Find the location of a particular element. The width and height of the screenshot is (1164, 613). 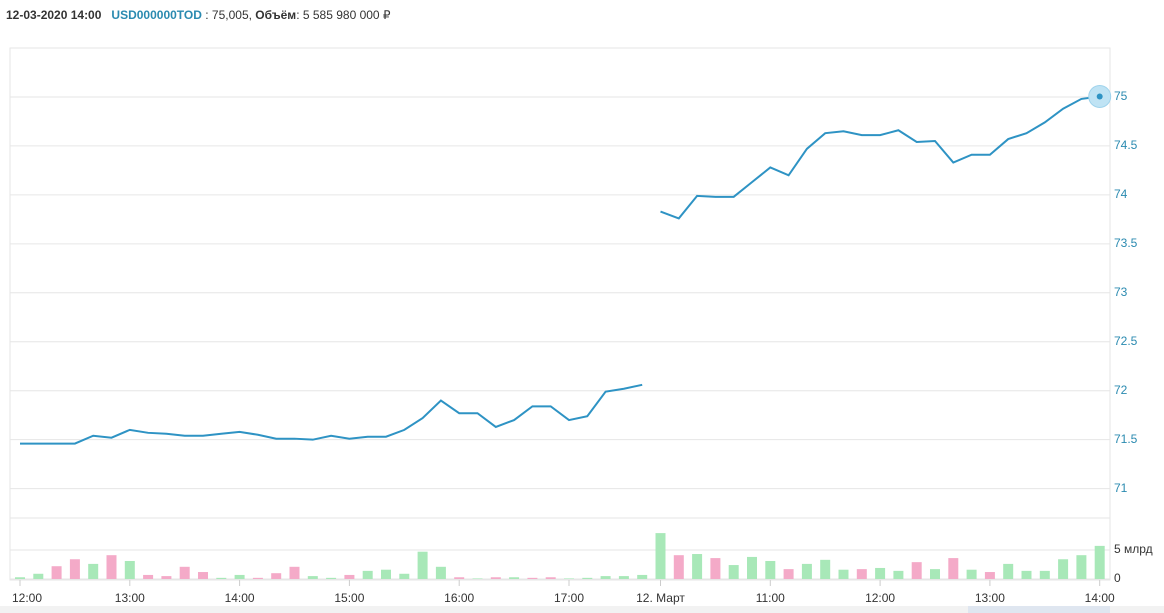

y-tick-label: 71.5 is located at coordinates (1126, 439).